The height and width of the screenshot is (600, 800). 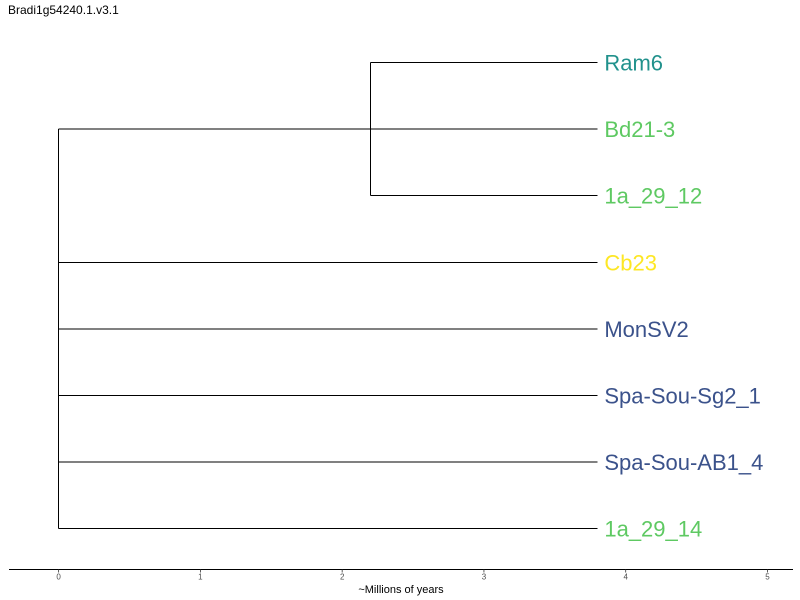 I want to click on page-title: Bradi1g54240.1.v3.1, so click(x=63, y=10).